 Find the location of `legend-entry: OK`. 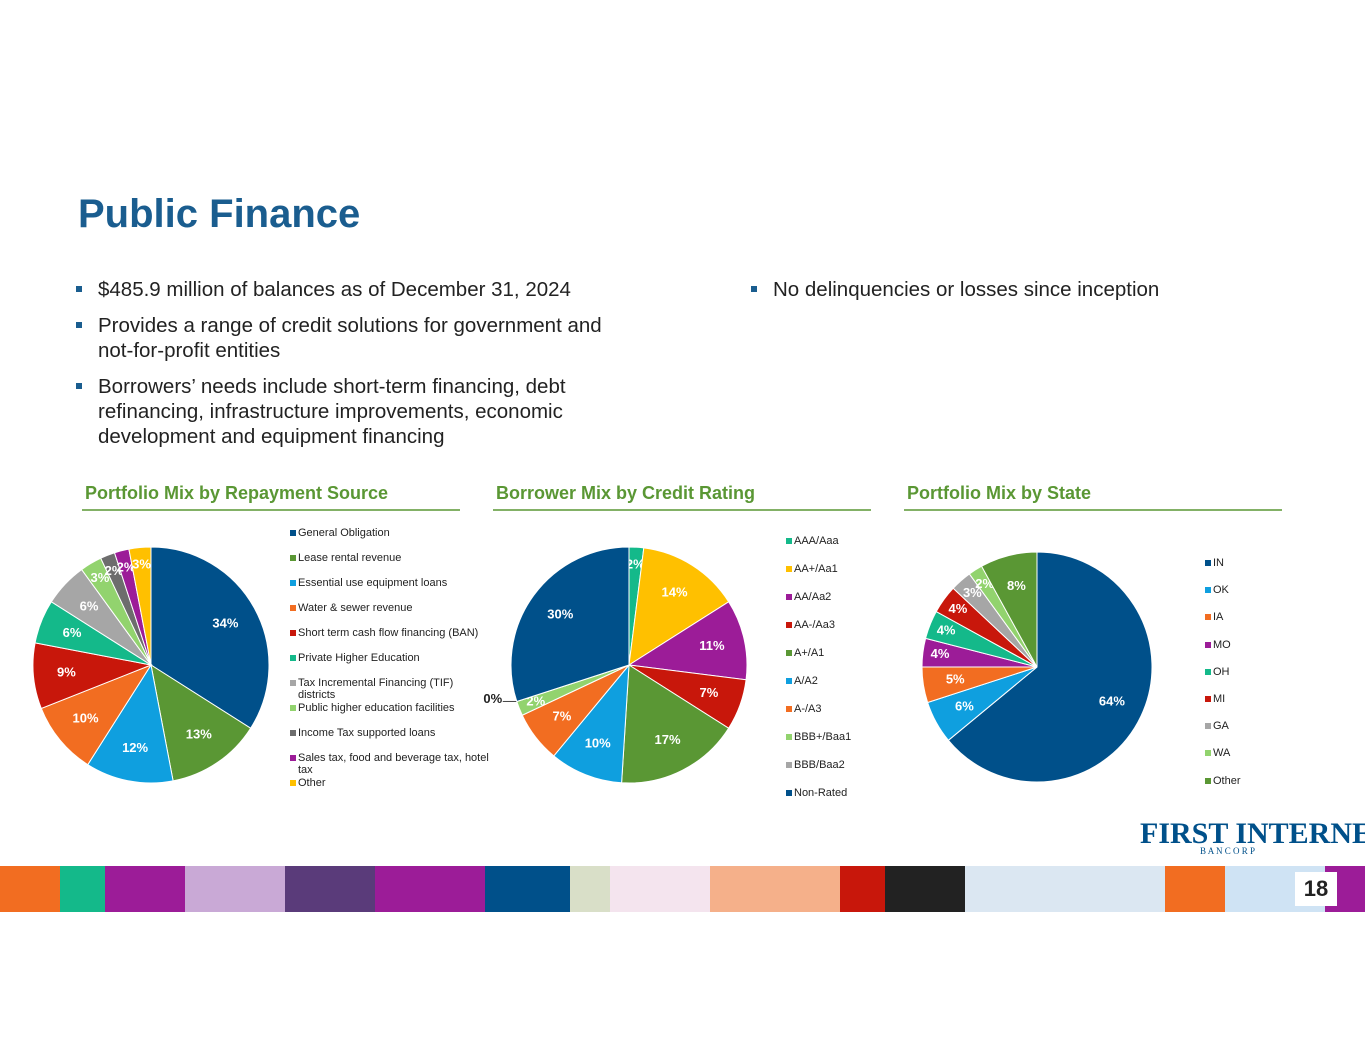

legend-entry: OK is located at coordinates (1285, 590).